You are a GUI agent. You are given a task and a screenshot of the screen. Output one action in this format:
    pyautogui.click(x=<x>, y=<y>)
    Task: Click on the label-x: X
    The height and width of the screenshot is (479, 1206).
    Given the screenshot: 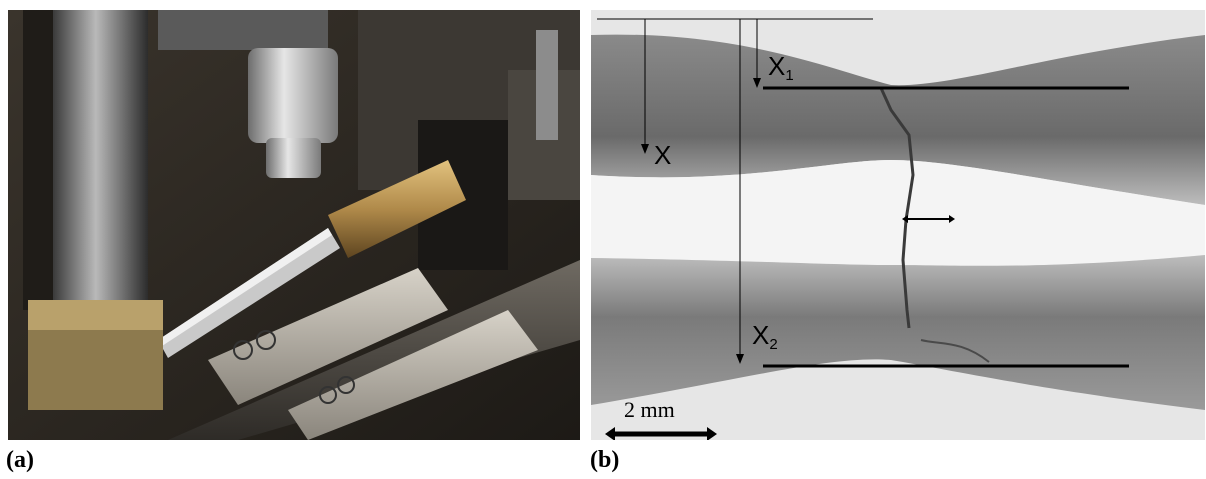 What is the action you would take?
    pyautogui.click(x=663, y=155)
    